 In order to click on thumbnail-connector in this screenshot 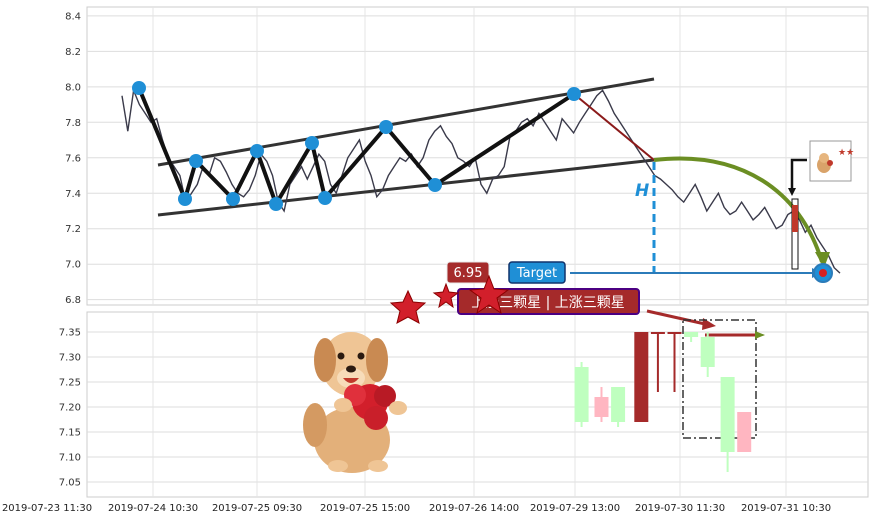, I will do `click(798, 174)`.